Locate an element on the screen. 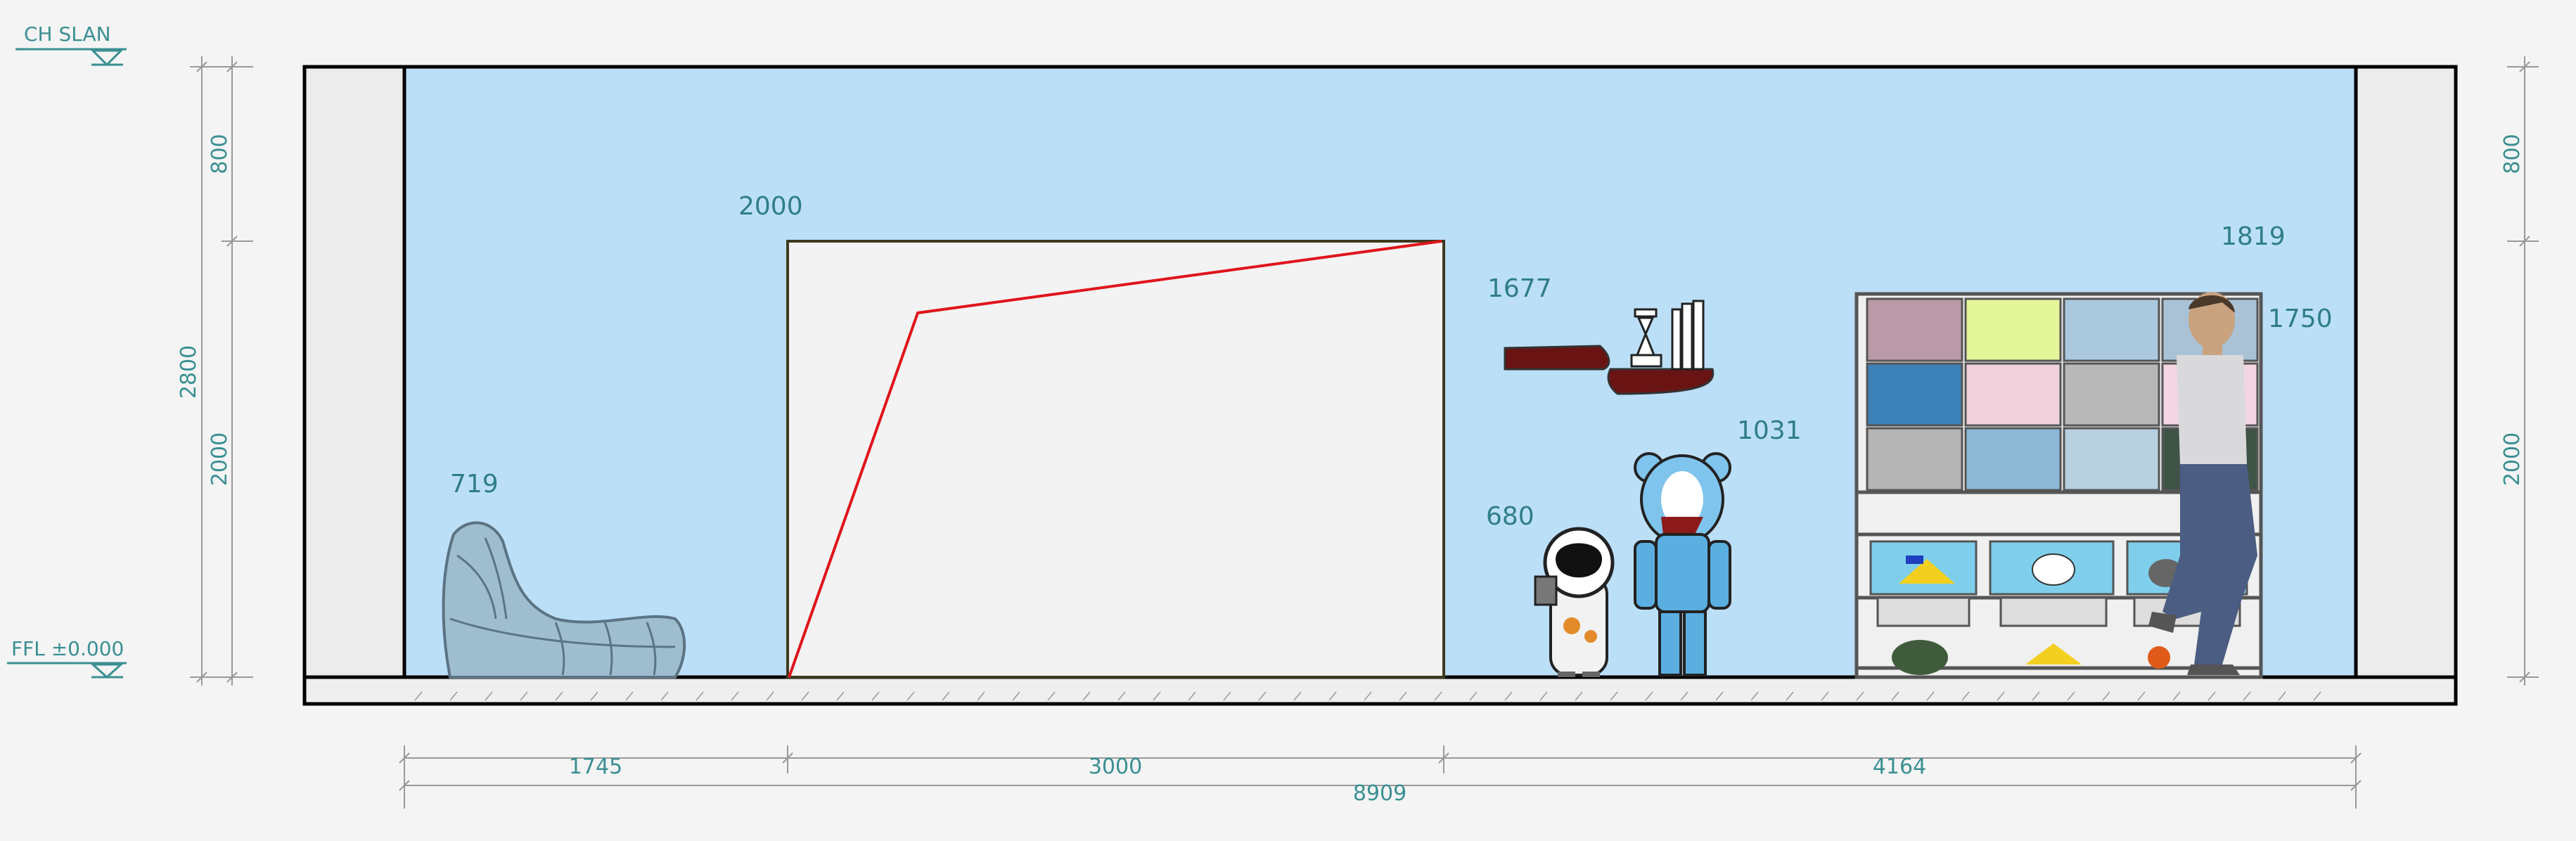  floor-slab is located at coordinates (1380, 691).